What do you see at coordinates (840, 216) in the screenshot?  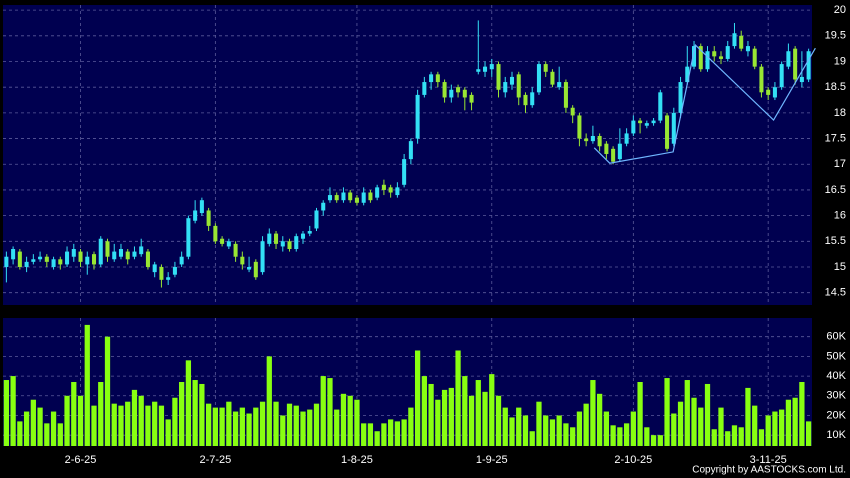 I see `y-tick-label: 16` at bounding box center [840, 216].